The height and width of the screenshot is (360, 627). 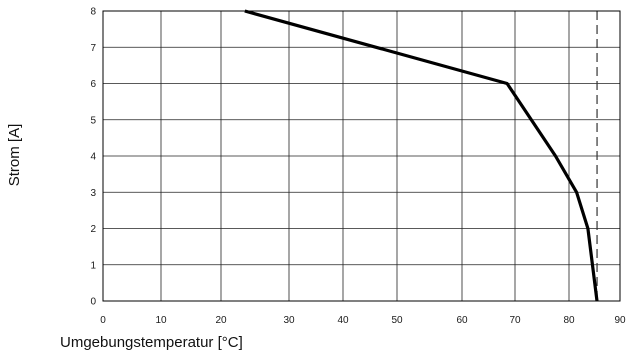 I want to click on y-tick-label: 4, so click(x=93, y=157).